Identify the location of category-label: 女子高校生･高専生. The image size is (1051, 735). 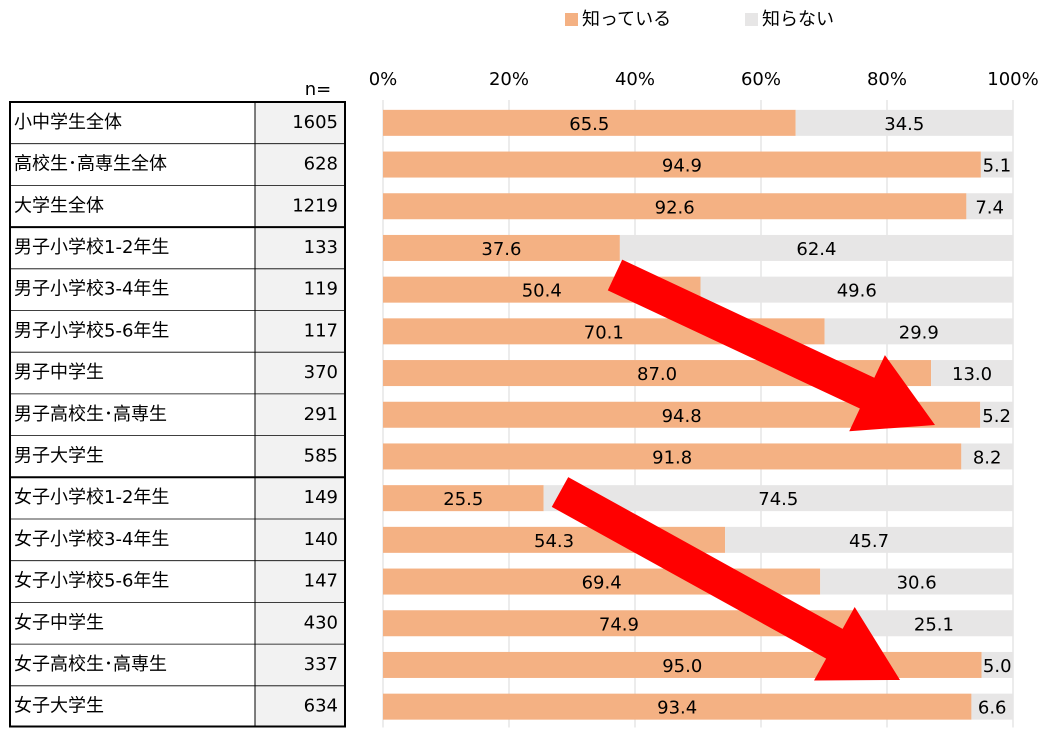
(90, 664).